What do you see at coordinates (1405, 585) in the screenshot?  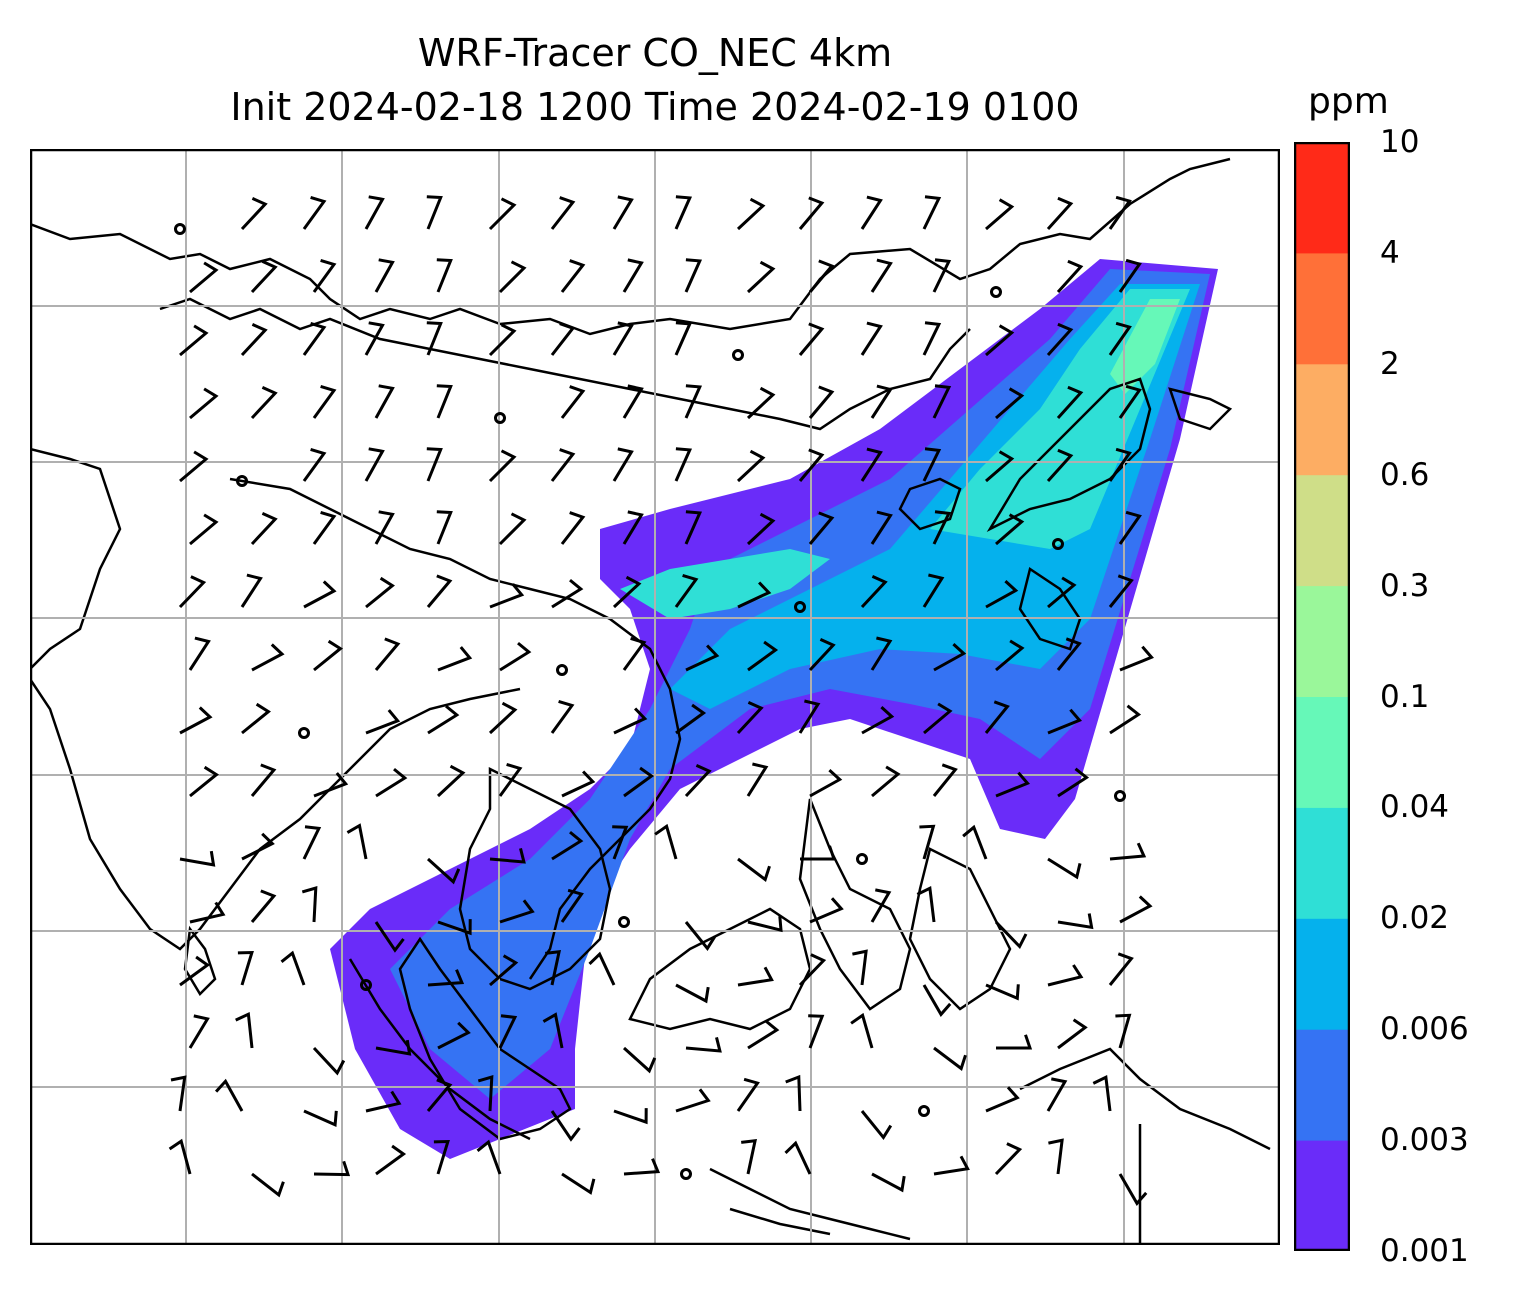 I see `colorbar-tick-label: 0.3` at bounding box center [1405, 585].